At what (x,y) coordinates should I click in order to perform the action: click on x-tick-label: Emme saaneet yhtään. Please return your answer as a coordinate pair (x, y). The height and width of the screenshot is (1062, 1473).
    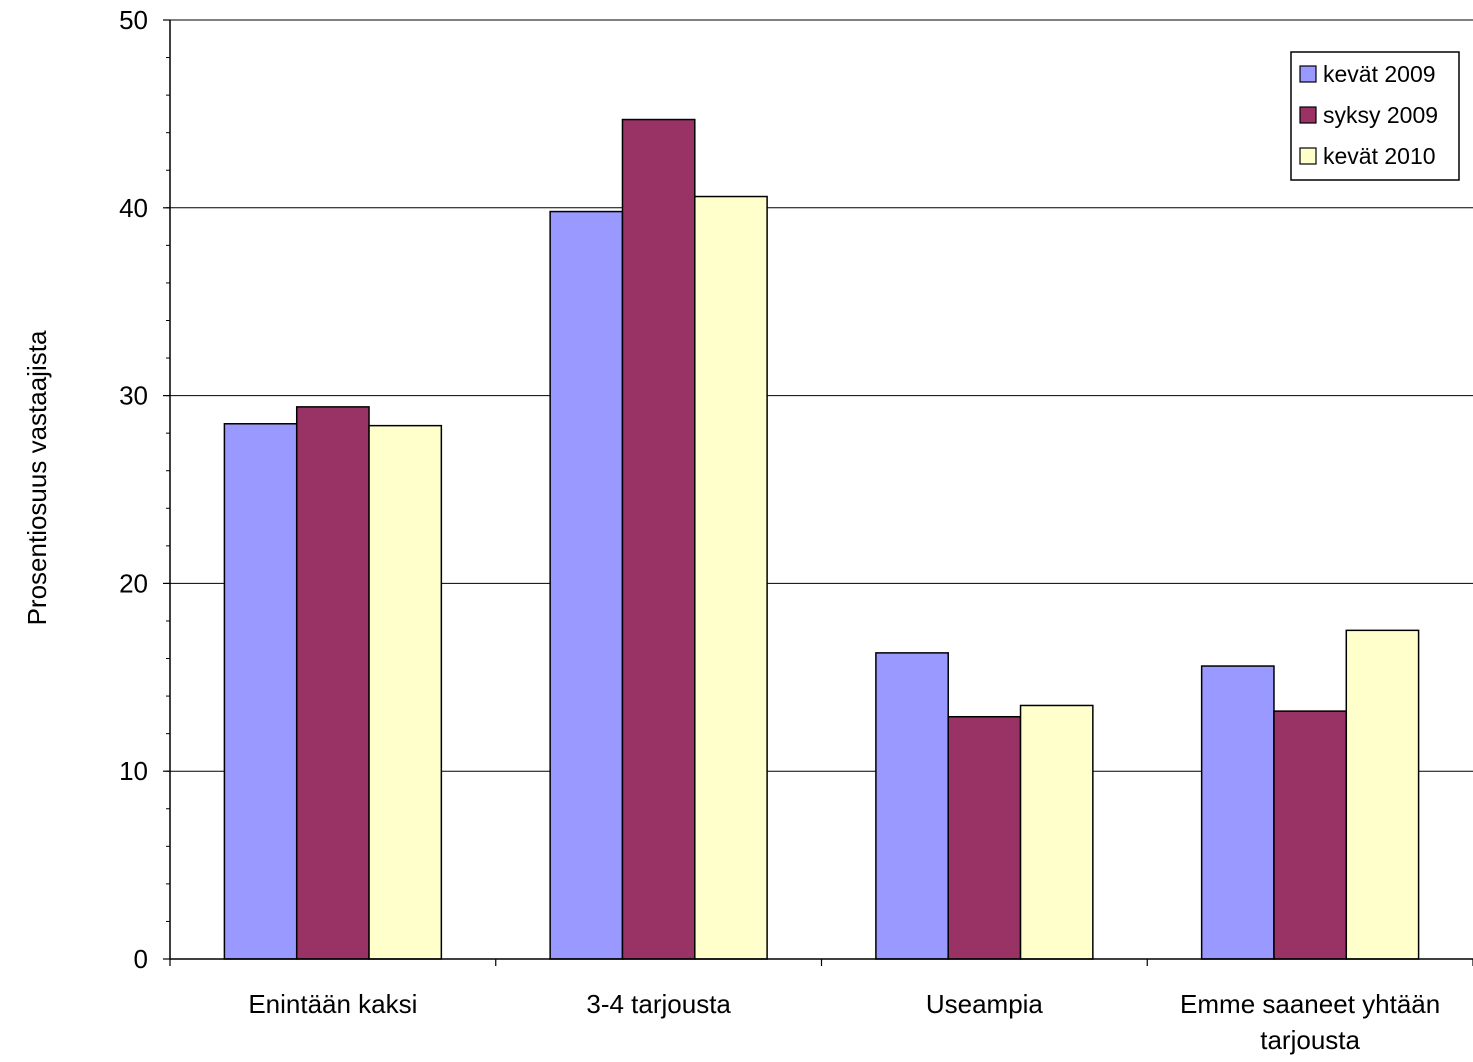
    Looking at the image, I should click on (1310, 1004).